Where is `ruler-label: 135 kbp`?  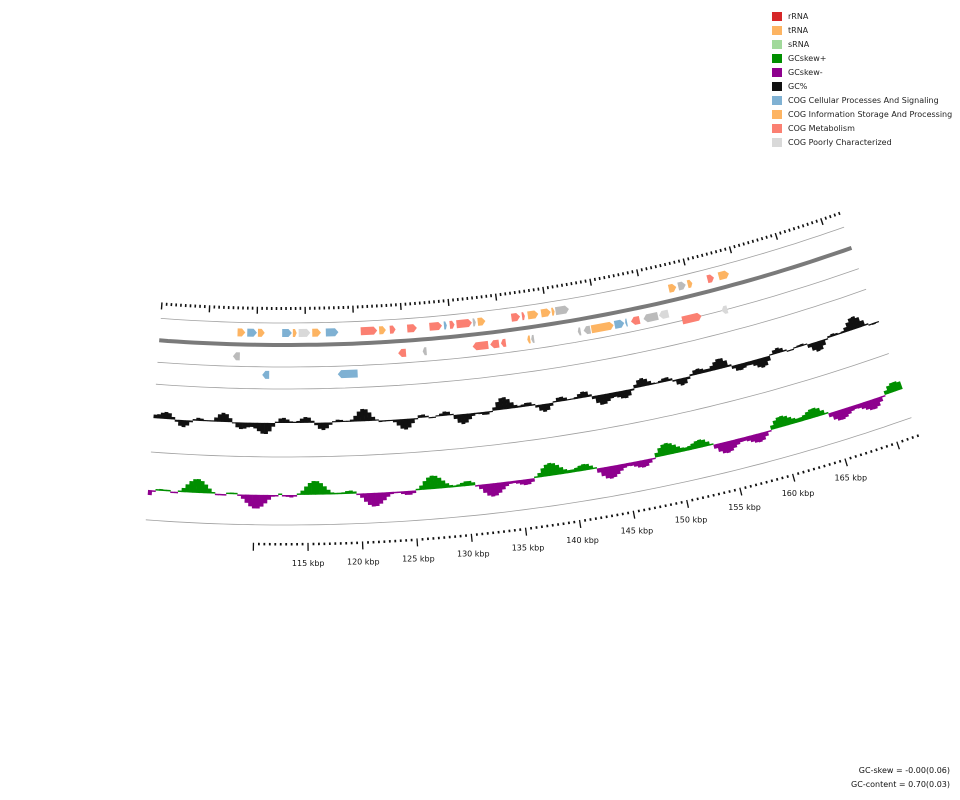 ruler-label: 135 kbp is located at coordinates (528, 548).